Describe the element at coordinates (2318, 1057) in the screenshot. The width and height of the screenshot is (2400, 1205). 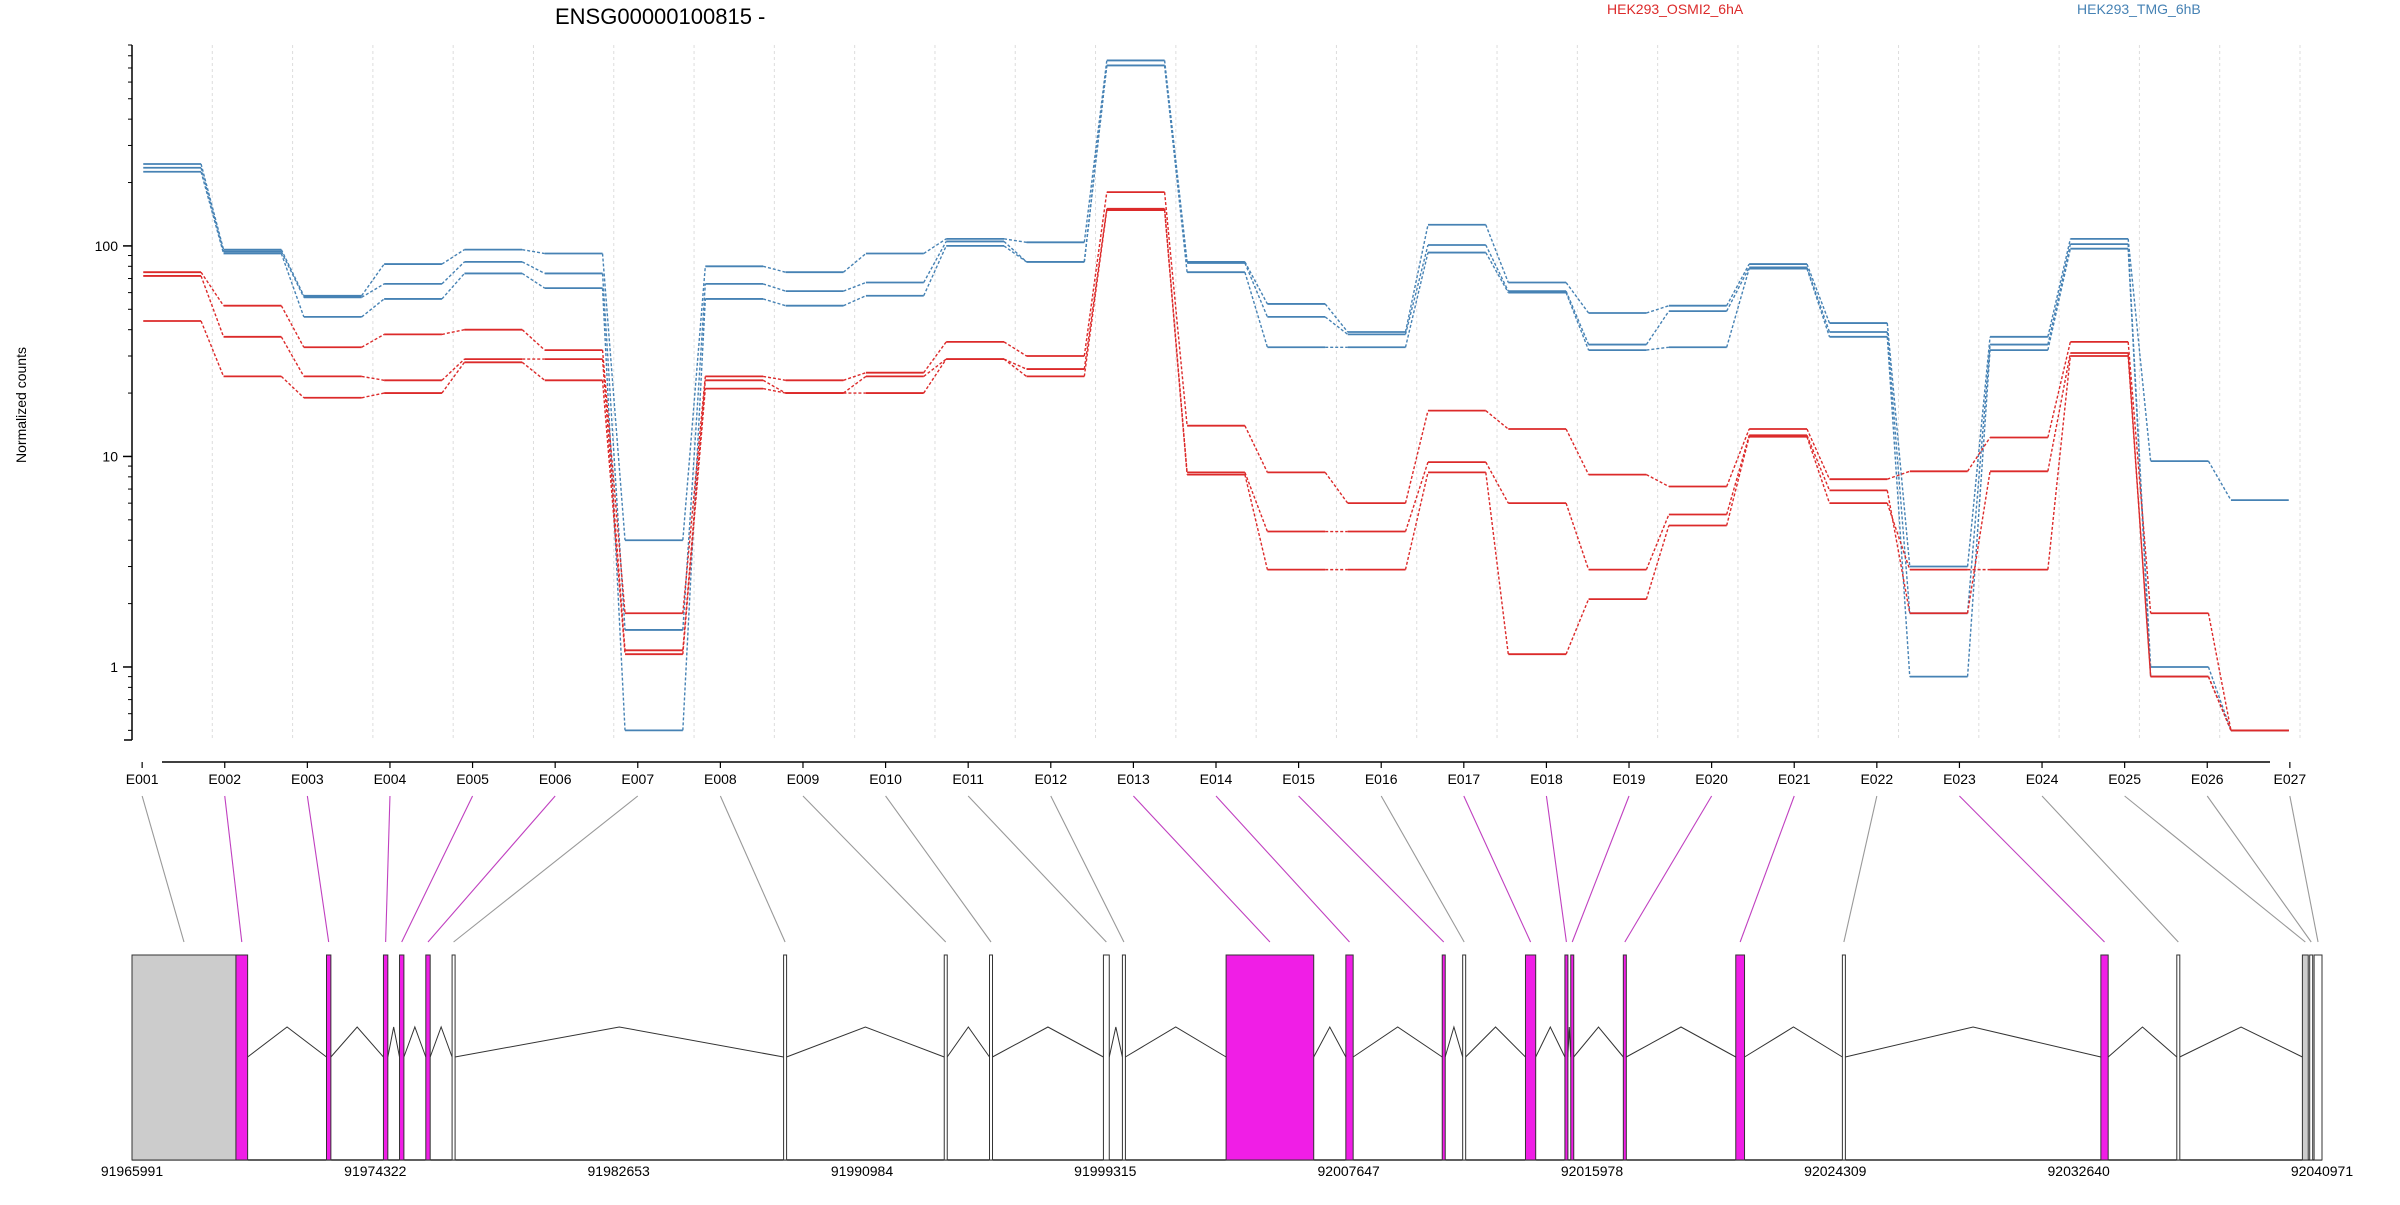
I see `exon-block-e027` at that location.